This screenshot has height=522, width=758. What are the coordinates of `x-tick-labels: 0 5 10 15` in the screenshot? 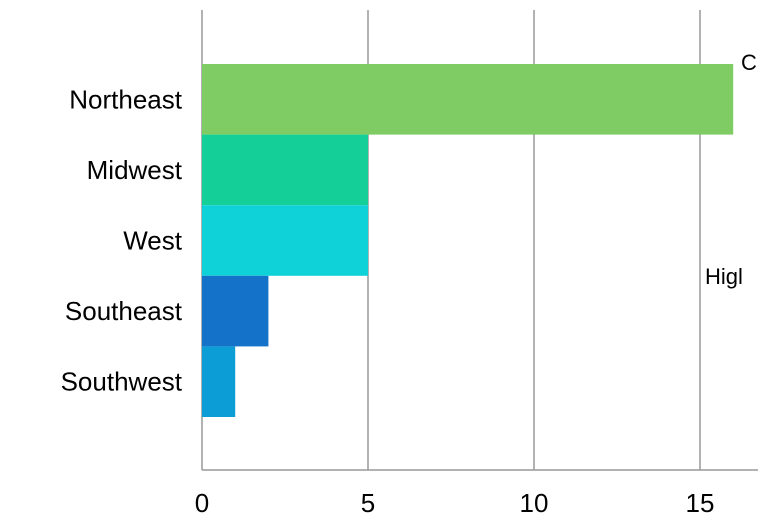 It's located at (455, 503).